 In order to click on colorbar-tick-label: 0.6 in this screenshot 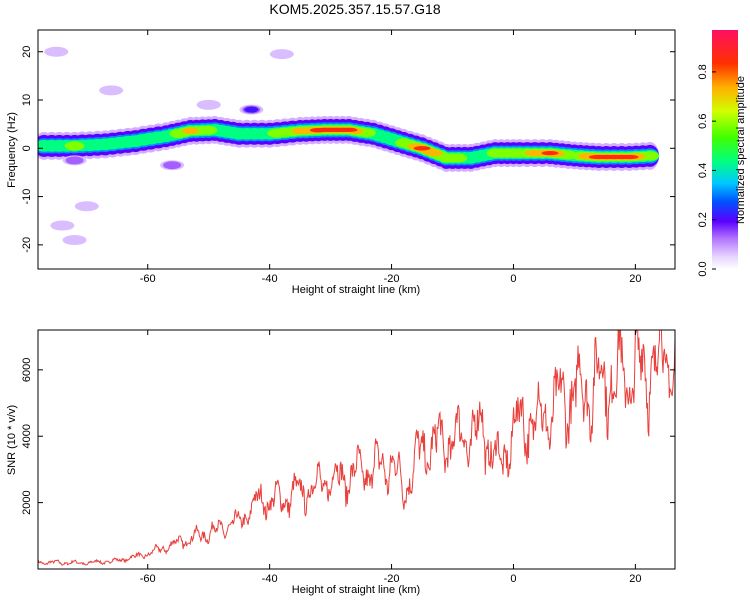, I will do `click(703, 121)`.